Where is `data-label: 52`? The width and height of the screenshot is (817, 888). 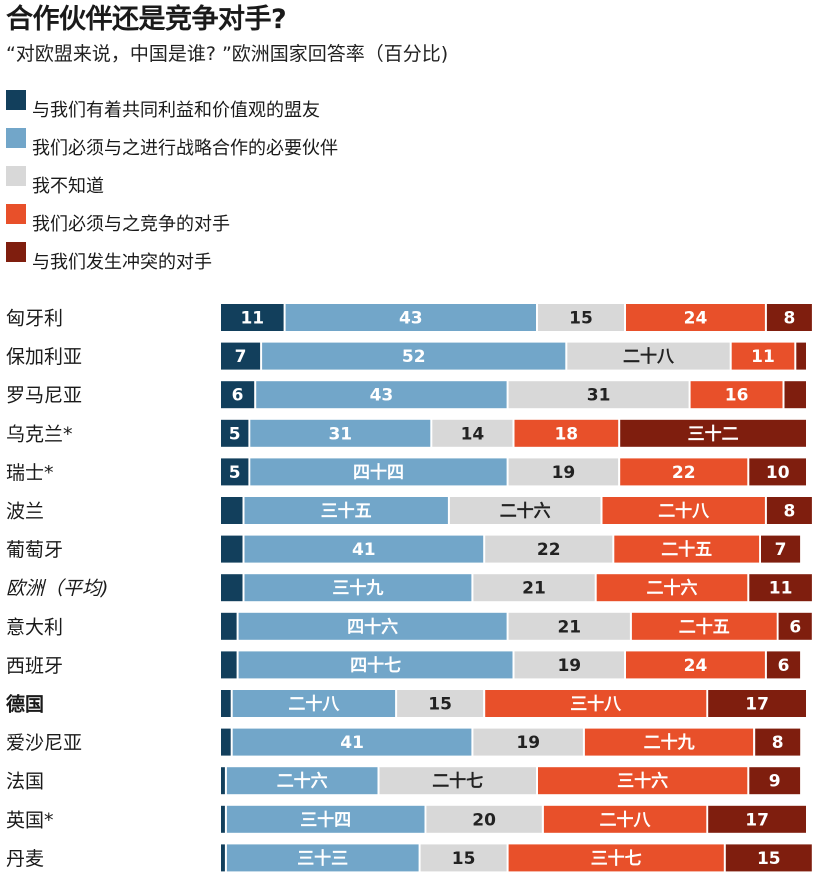
data-label: 52 is located at coordinates (414, 357).